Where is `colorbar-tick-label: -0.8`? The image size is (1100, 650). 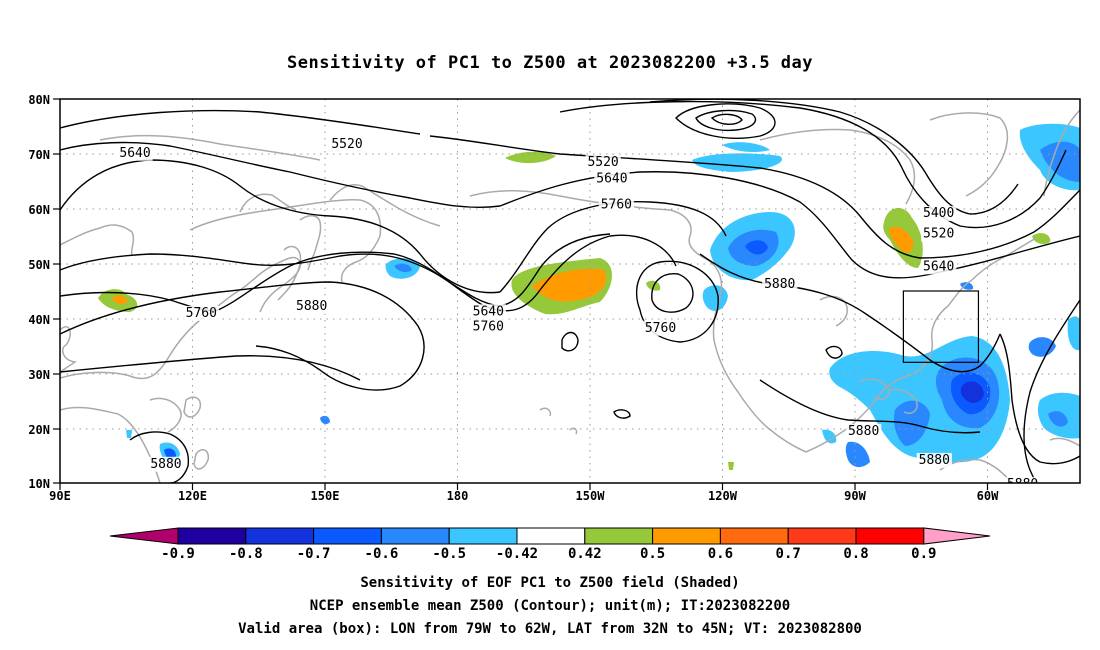 colorbar-tick-label: -0.8 is located at coordinates (246, 554).